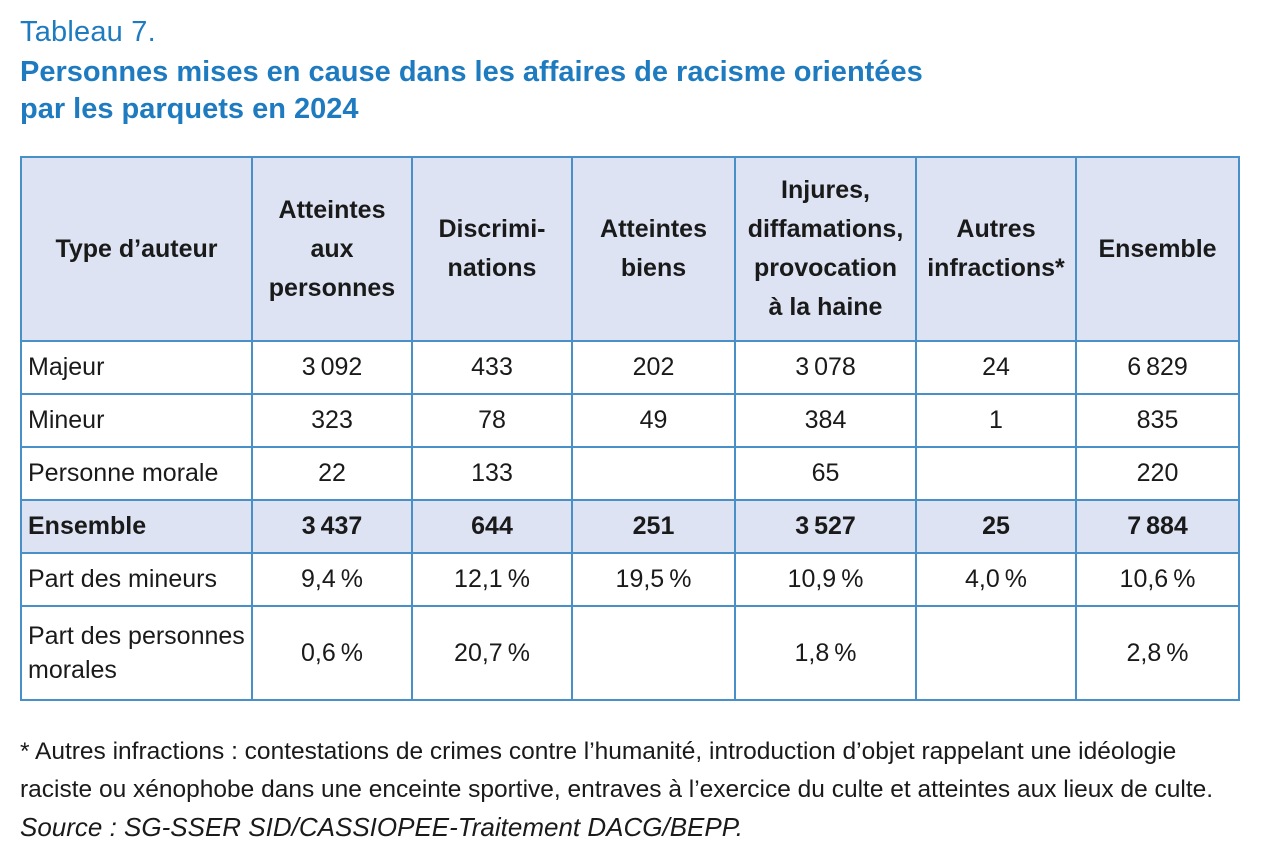 This screenshot has height=864, width=1261. Describe the element at coordinates (136, 367) in the screenshot. I see `row-label: Majeur` at that location.